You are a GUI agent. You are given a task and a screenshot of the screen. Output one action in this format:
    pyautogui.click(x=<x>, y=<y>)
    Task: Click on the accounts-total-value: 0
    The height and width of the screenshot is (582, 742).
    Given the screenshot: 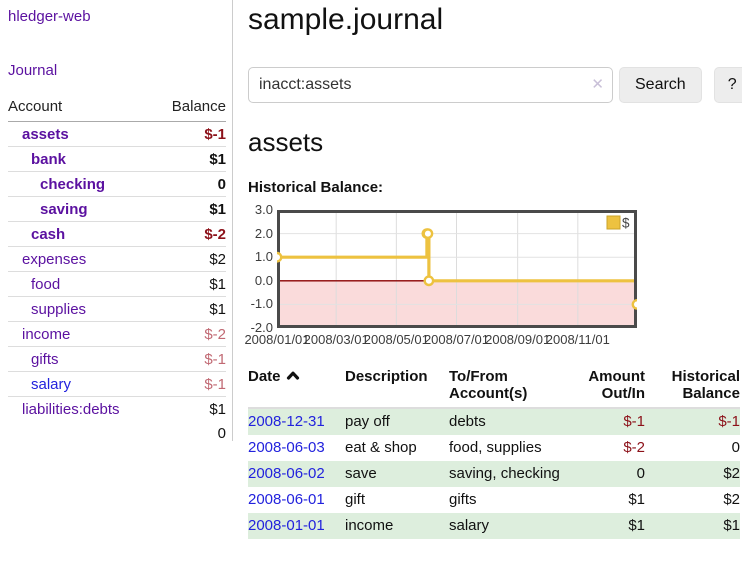 What is the action you would take?
    pyautogui.click(x=221, y=433)
    